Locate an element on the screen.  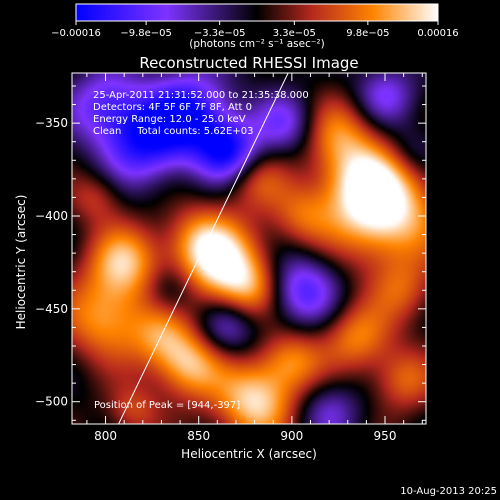
x-tick-label: 800 is located at coordinates (105, 436).